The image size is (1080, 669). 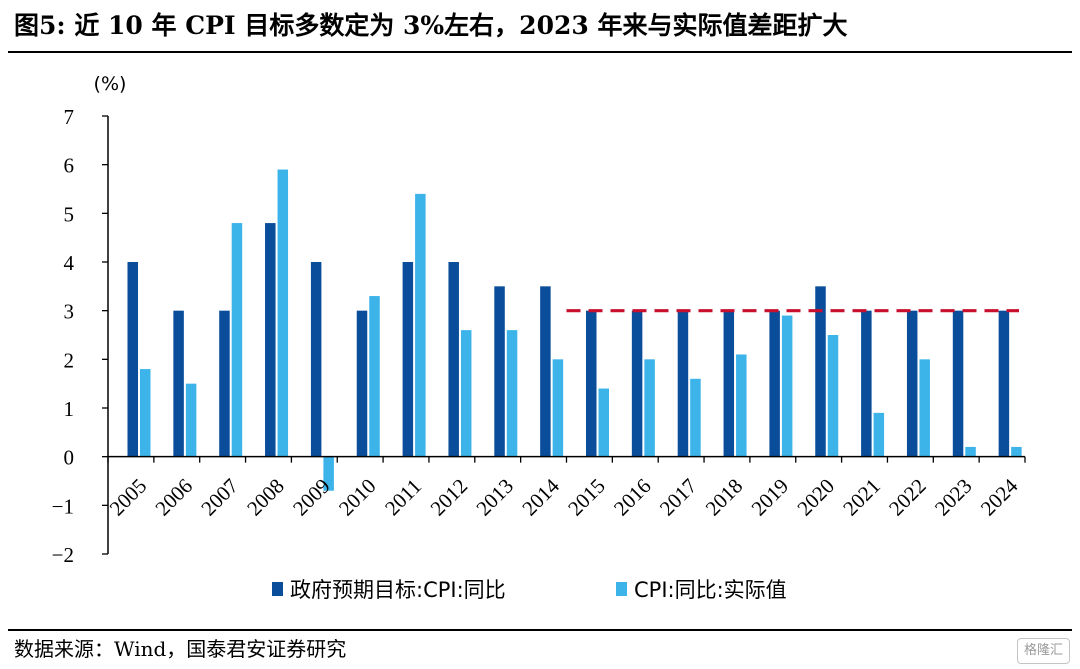 What do you see at coordinates (270, 340) in the screenshot?
I see `bar-target-2008` at bounding box center [270, 340].